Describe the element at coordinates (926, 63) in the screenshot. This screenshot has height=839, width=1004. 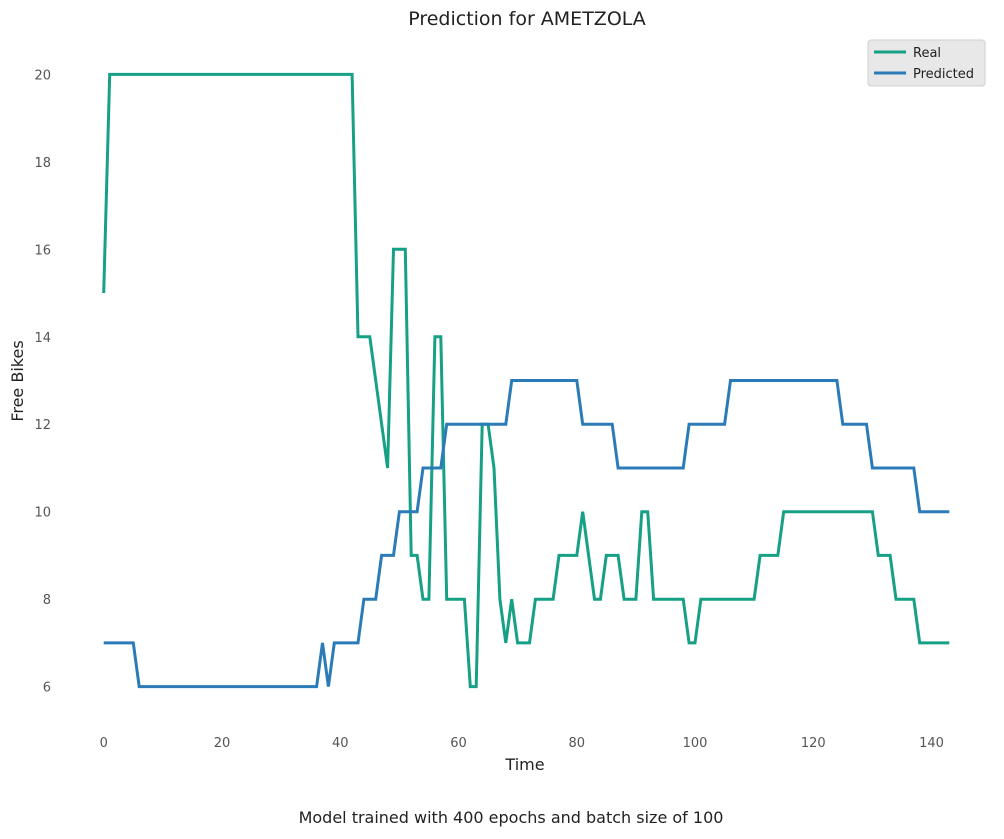
I see `legend: Real Predicted` at that location.